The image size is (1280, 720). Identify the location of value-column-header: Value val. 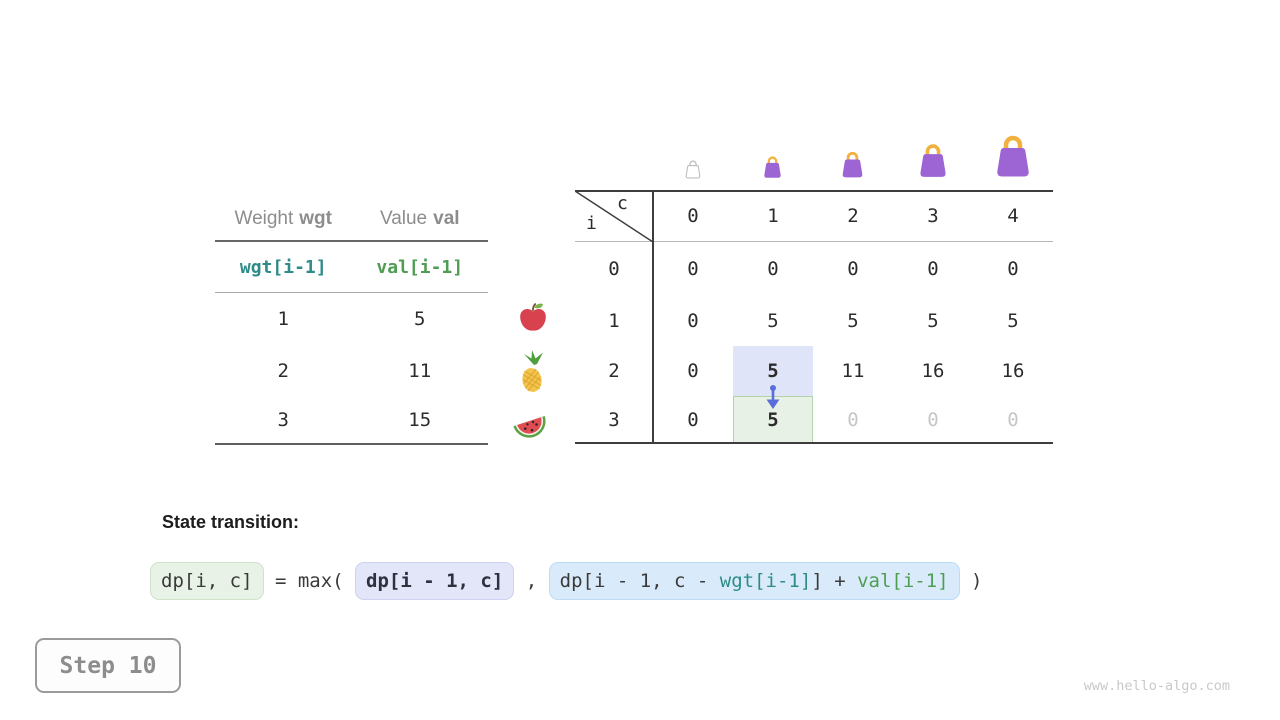
(420, 218).